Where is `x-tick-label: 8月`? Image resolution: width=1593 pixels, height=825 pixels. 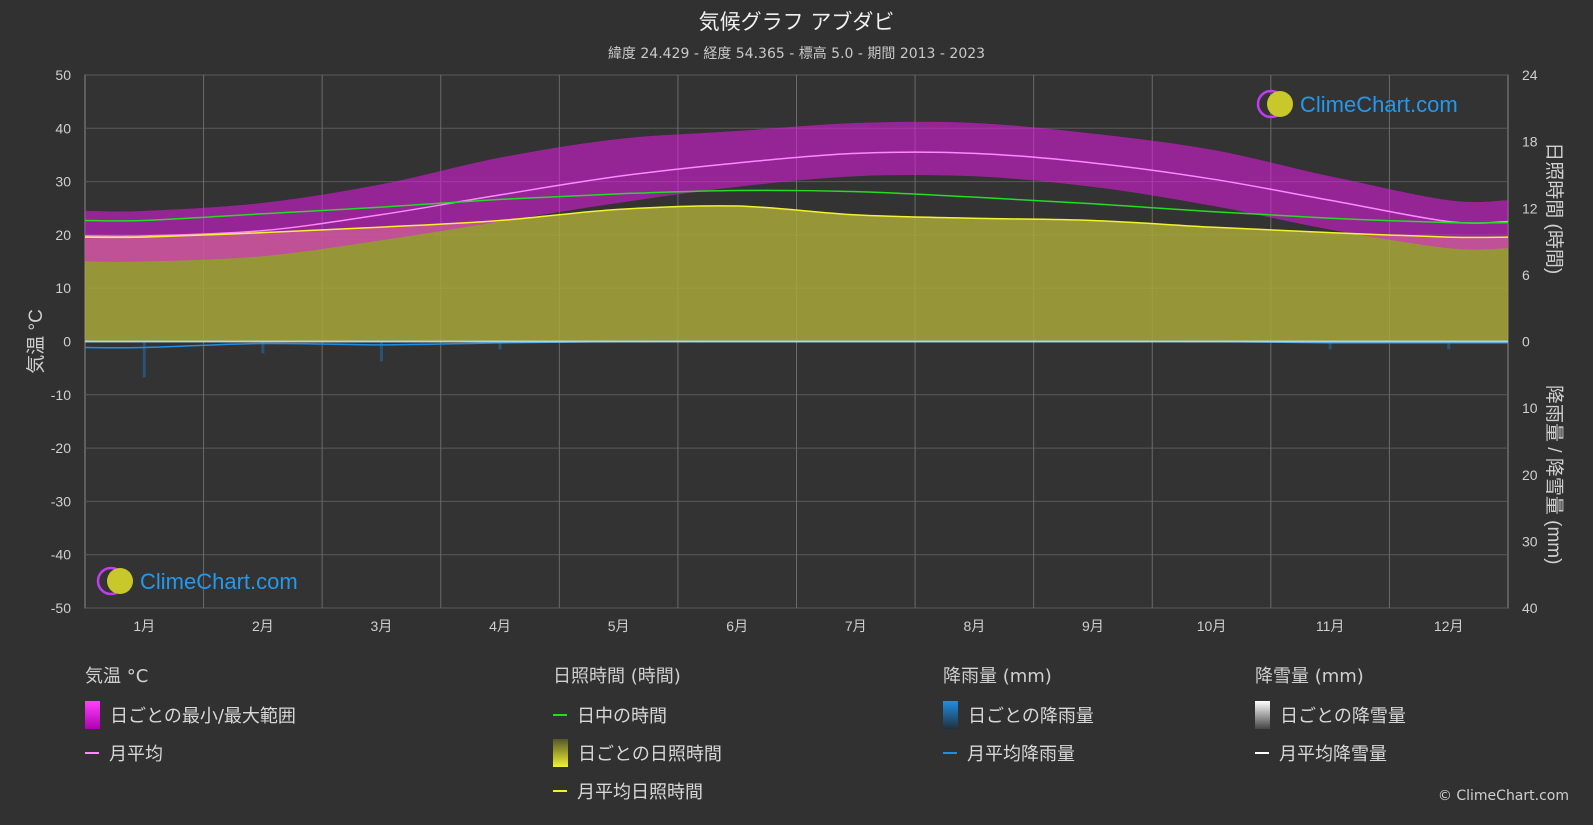 x-tick-label: 8月 is located at coordinates (974, 626).